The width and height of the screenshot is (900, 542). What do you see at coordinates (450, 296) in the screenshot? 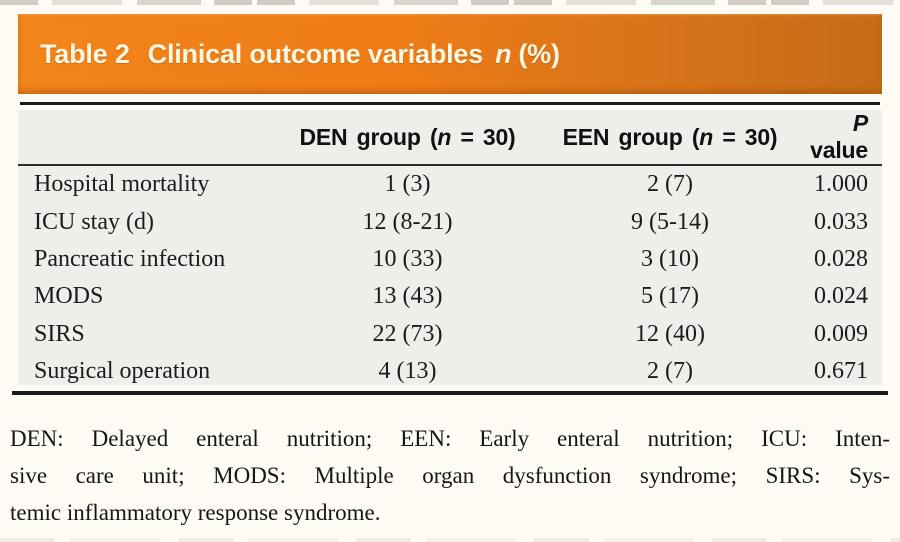
I see `table-row: MODS 13 (43) 5 (17) 0.024` at bounding box center [450, 296].